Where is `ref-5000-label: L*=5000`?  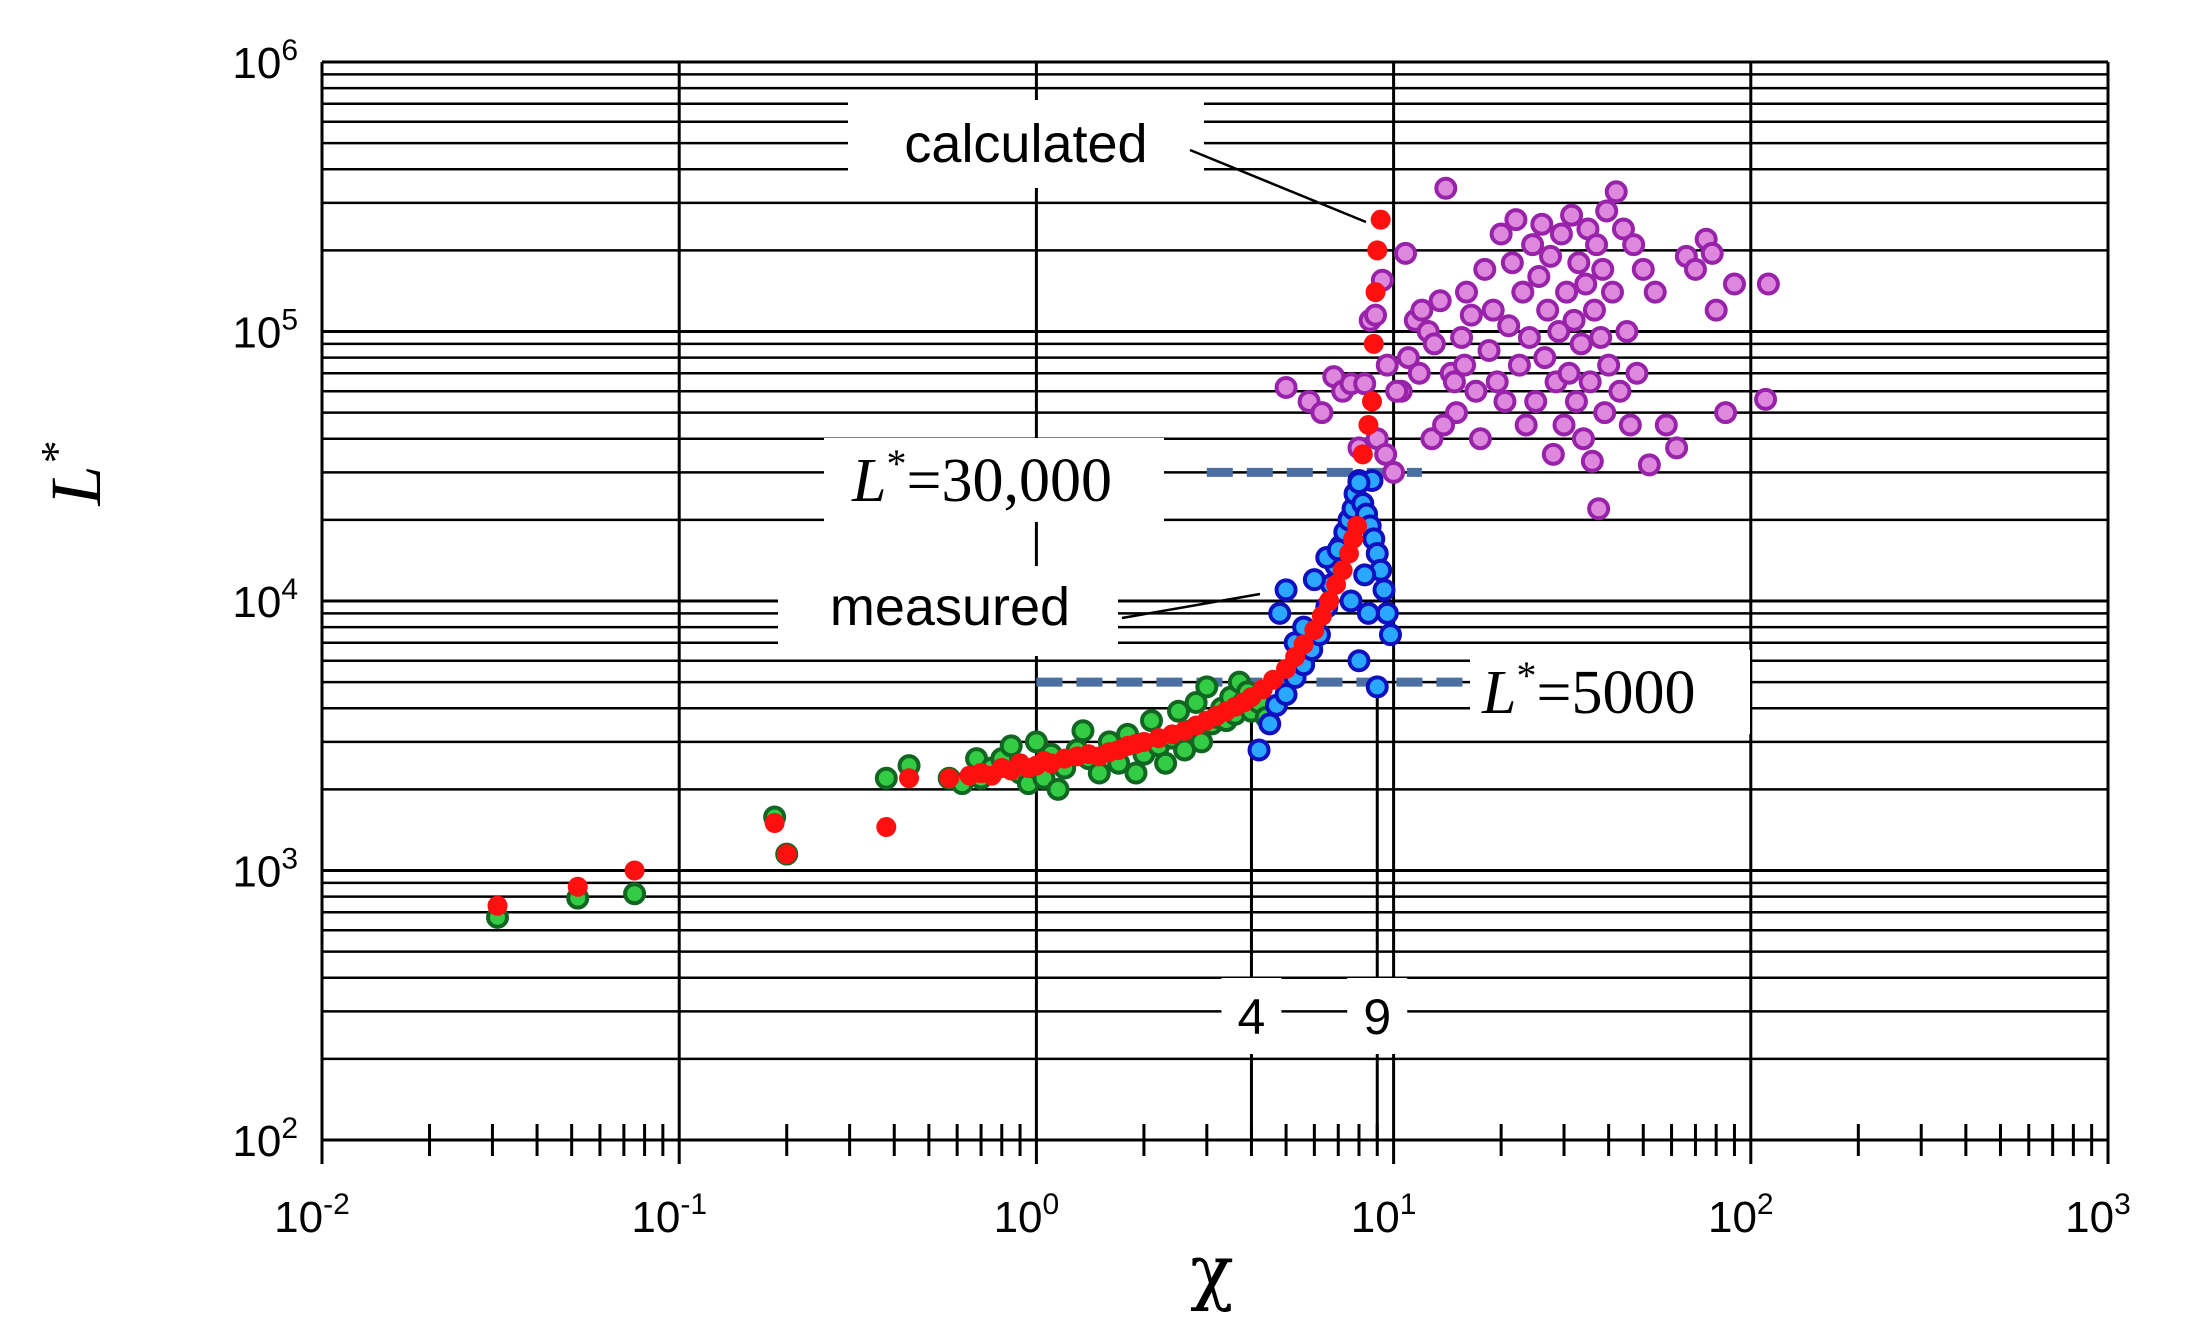
ref-5000-label: L*=5000 is located at coordinates (1588, 690).